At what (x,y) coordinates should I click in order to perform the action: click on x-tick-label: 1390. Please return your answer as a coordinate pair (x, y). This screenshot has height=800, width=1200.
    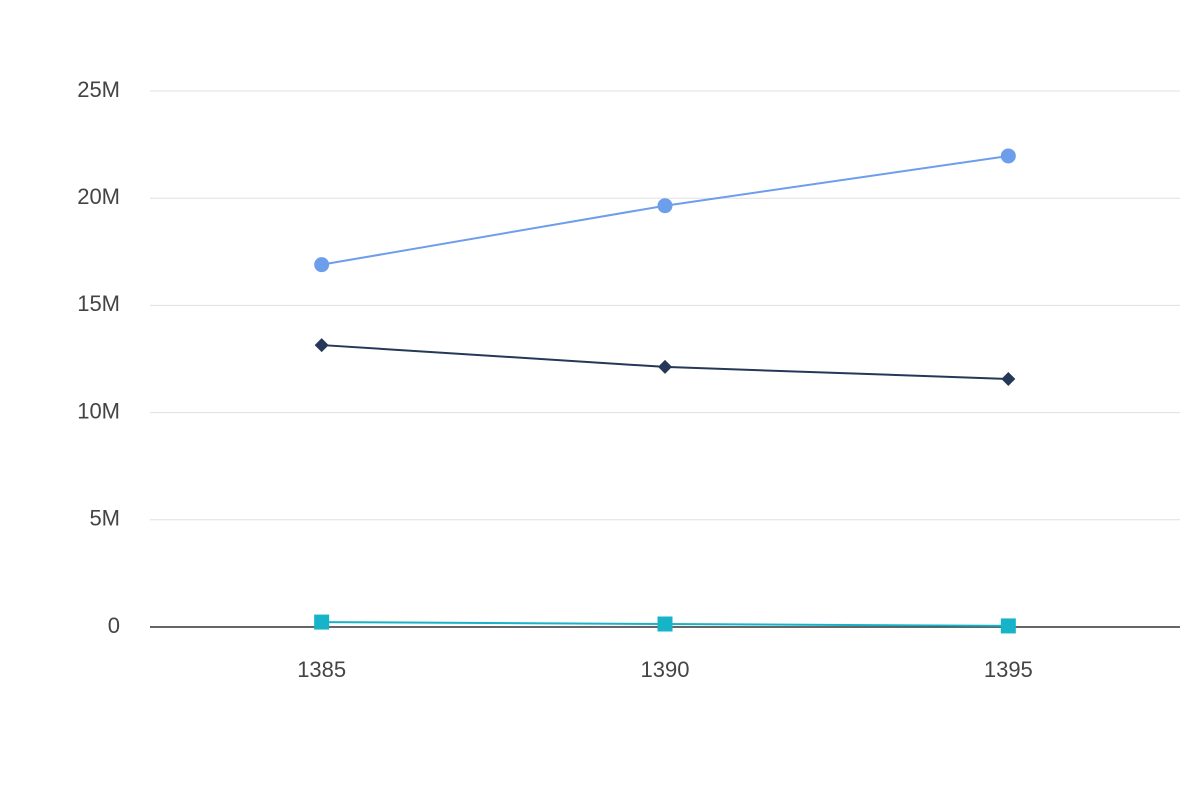
    Looking at the image, I should click on (665, 669).